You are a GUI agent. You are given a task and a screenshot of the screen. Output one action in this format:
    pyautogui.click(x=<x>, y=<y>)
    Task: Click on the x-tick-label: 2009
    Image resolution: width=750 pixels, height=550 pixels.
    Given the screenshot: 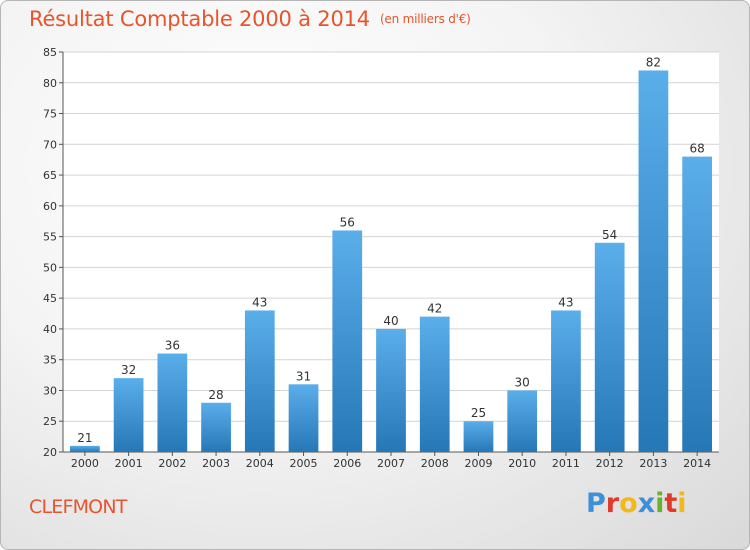 What is the action you would take?
    pyautogui.click(x=478, y=463)
    